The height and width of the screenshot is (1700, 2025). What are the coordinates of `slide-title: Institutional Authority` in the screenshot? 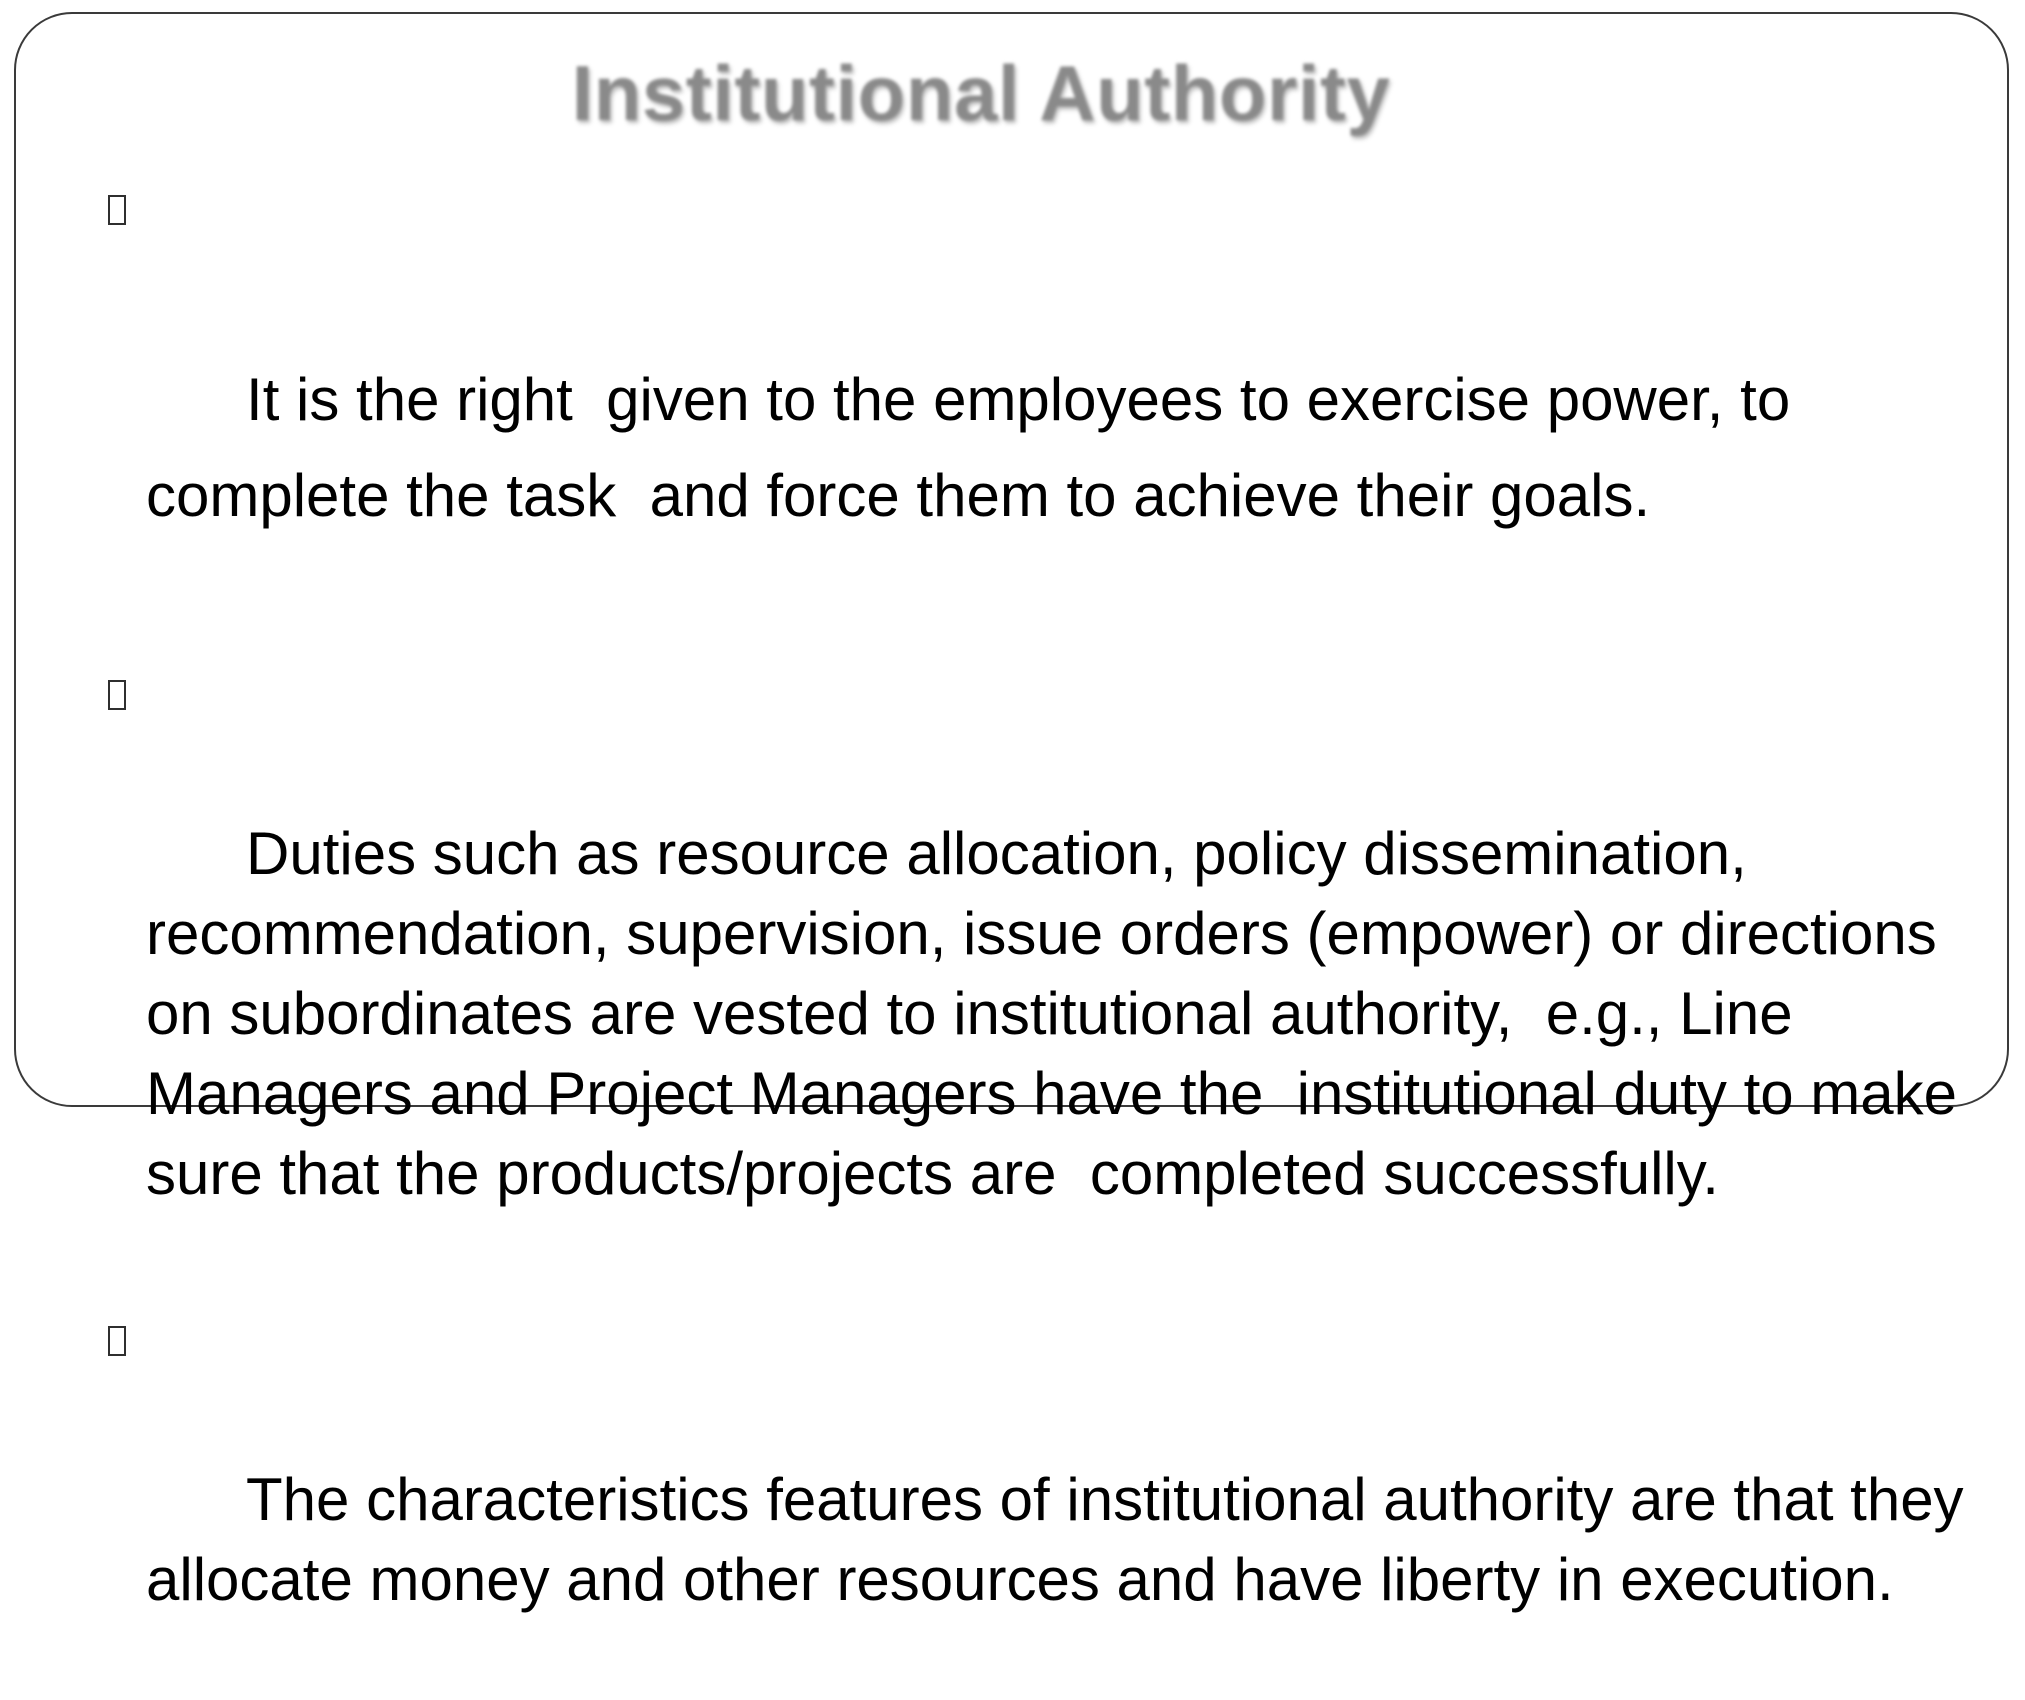 It's located at (981, 93).